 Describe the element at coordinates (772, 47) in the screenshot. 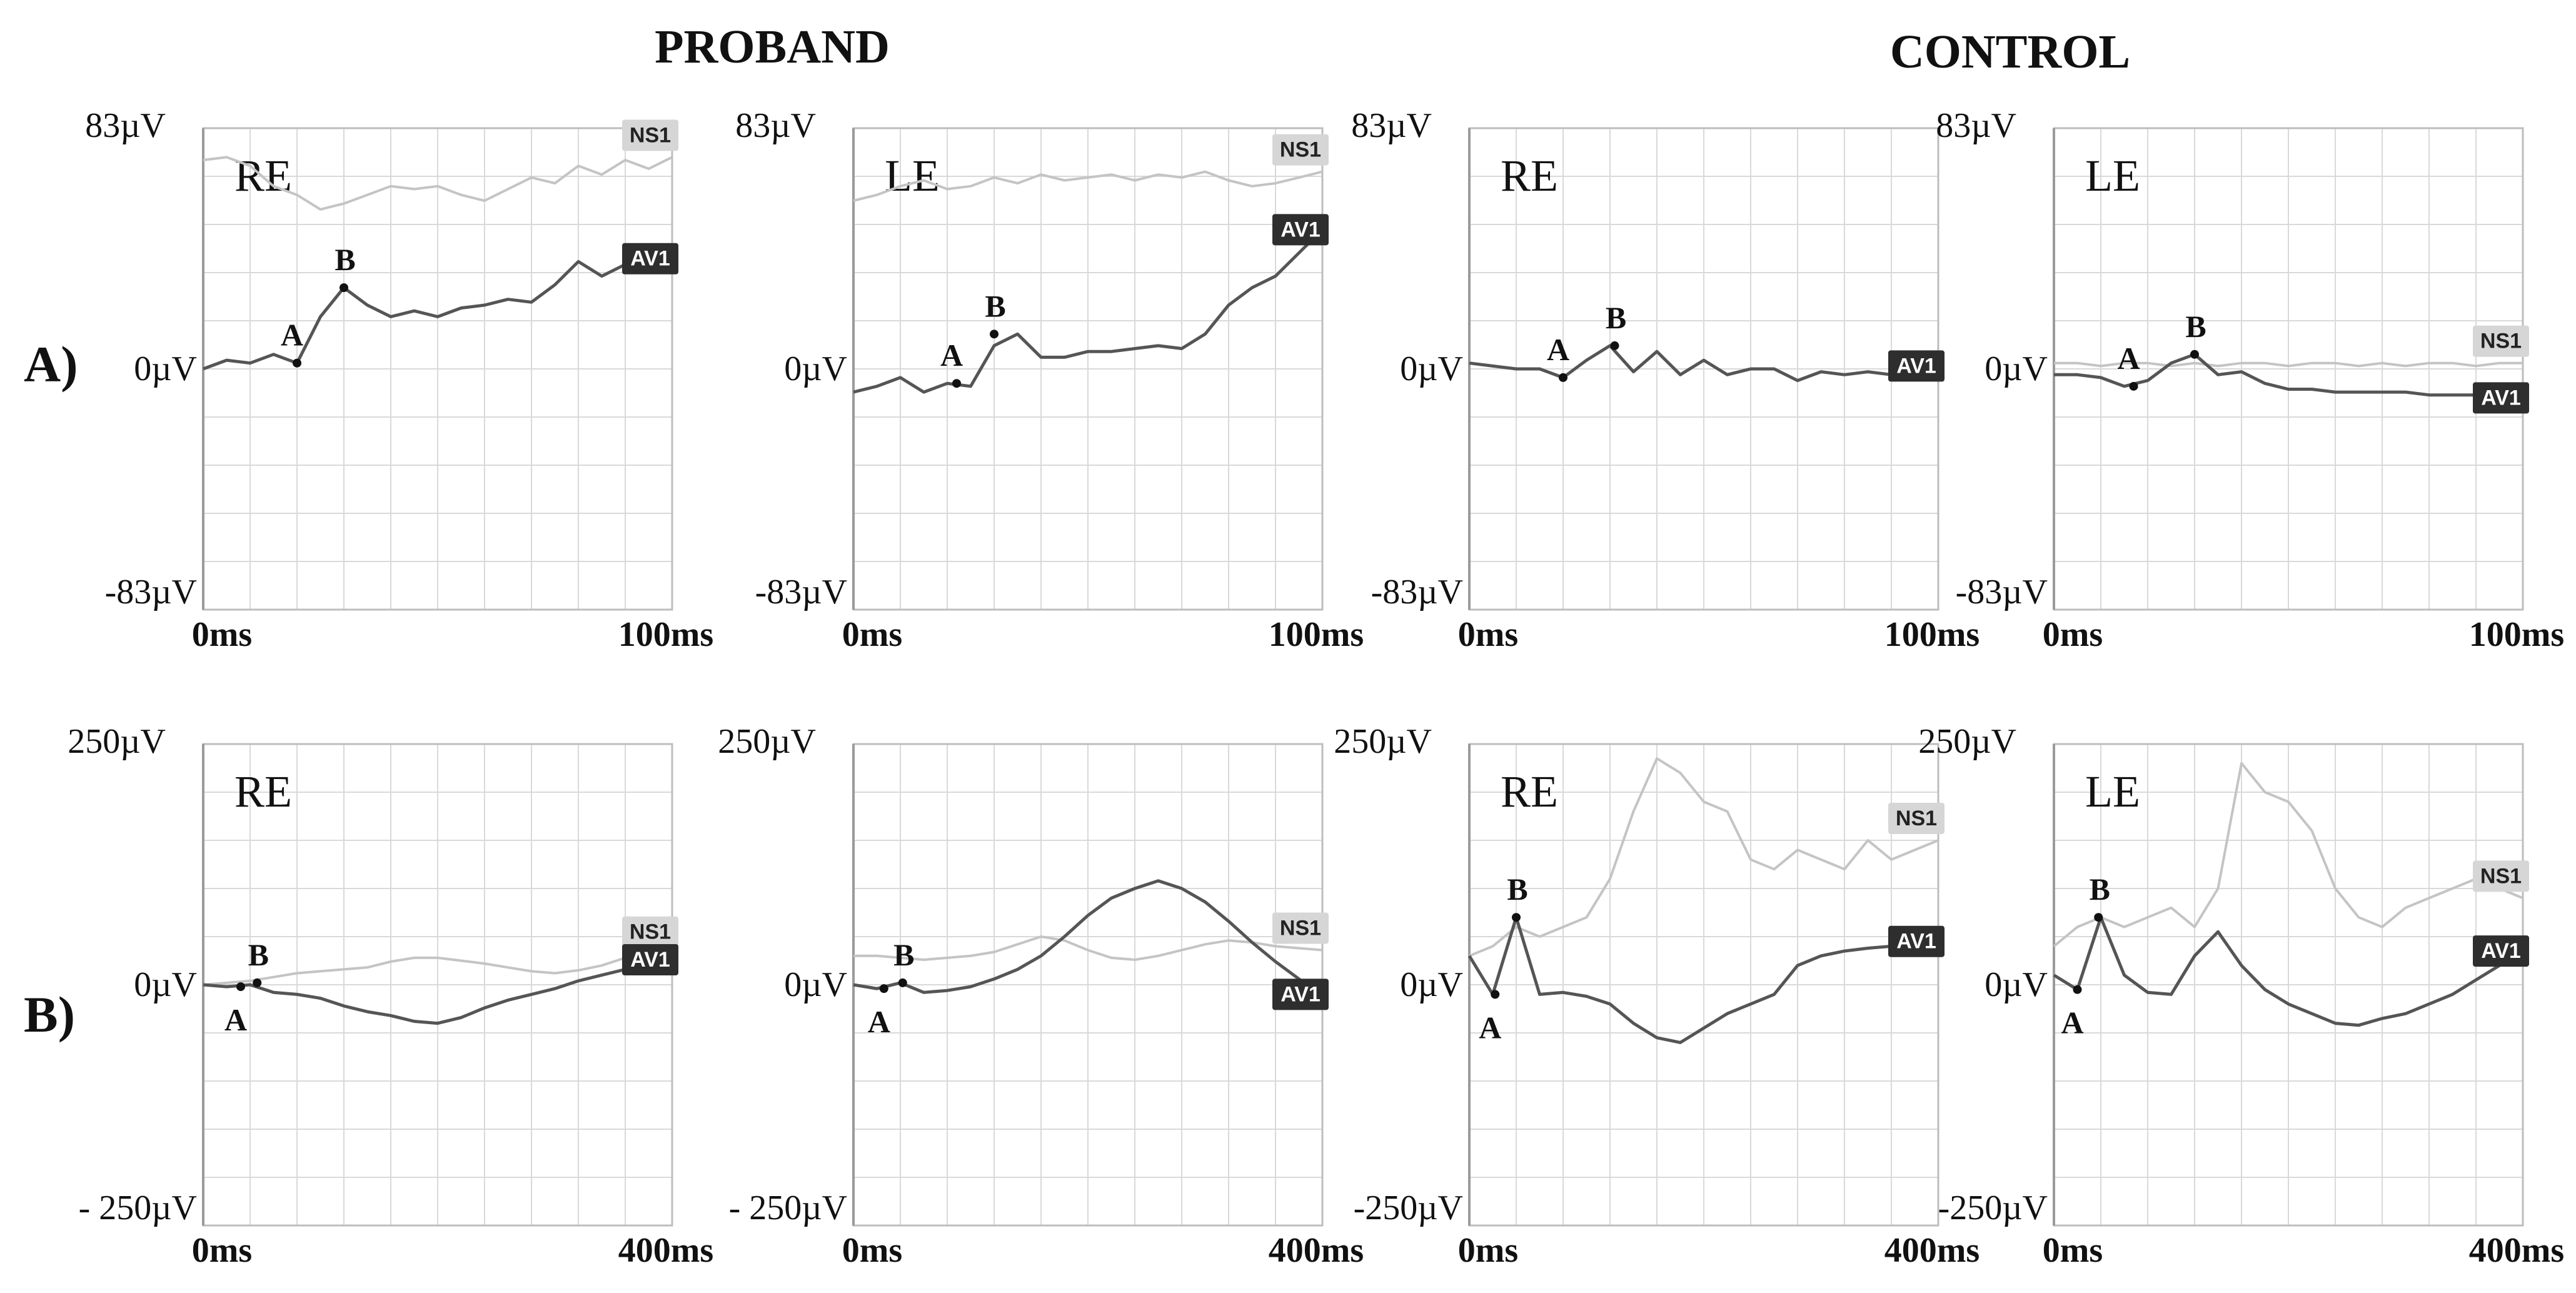

I see `group-label-proband: PROBAND` at that location.